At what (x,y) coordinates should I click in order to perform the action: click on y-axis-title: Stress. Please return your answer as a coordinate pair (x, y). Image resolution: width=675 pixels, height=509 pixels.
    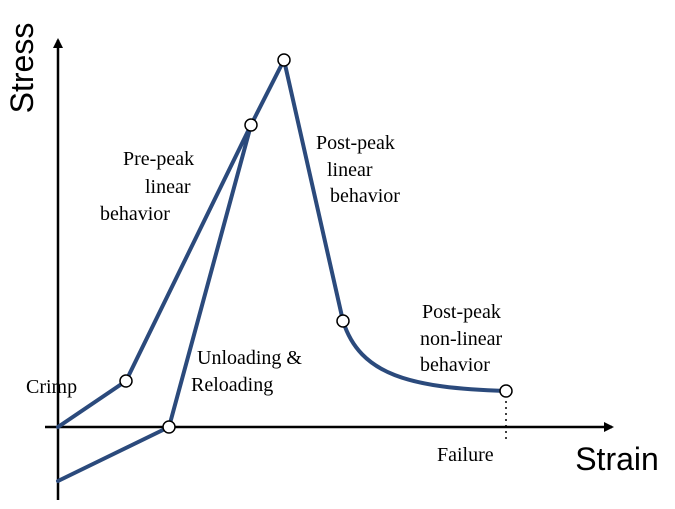
    Looking at the image, I should click on (22, 68).